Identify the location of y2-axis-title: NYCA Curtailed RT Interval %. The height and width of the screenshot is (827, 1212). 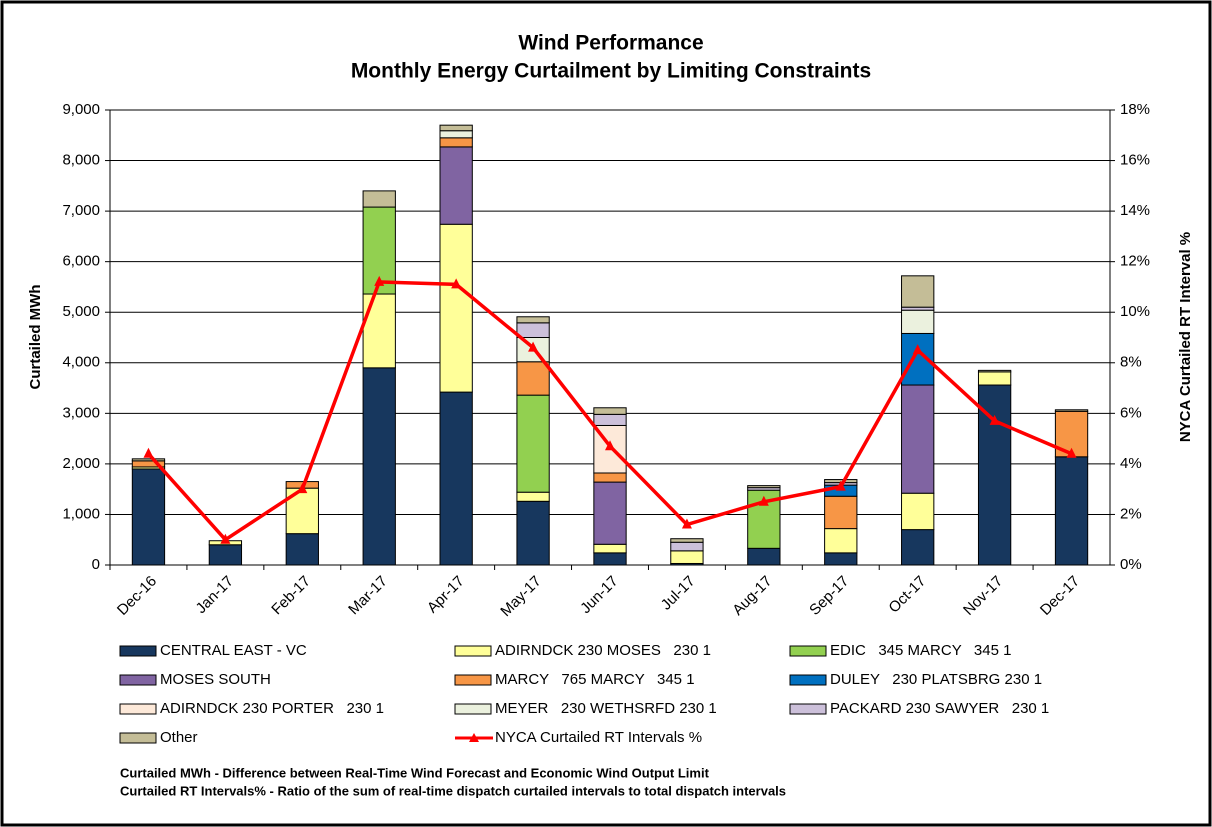
(1185, 337).